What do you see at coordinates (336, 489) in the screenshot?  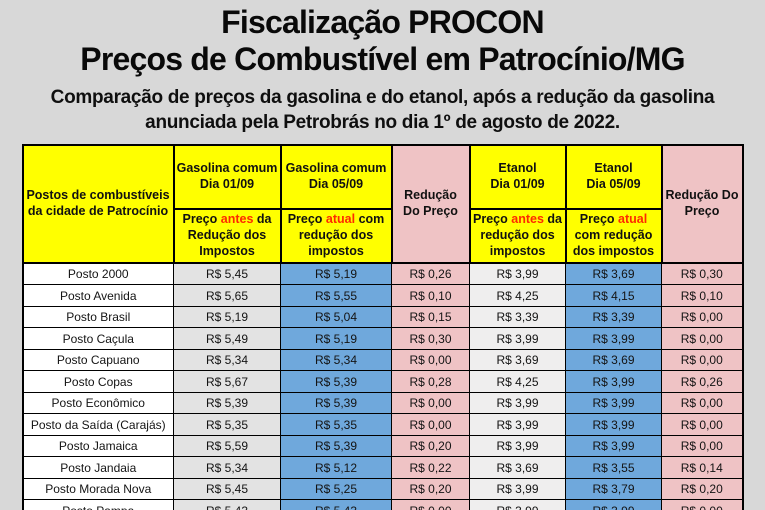 I see `gasoline-after-cell: R$ 5,25` at bounding box center [336, 489].